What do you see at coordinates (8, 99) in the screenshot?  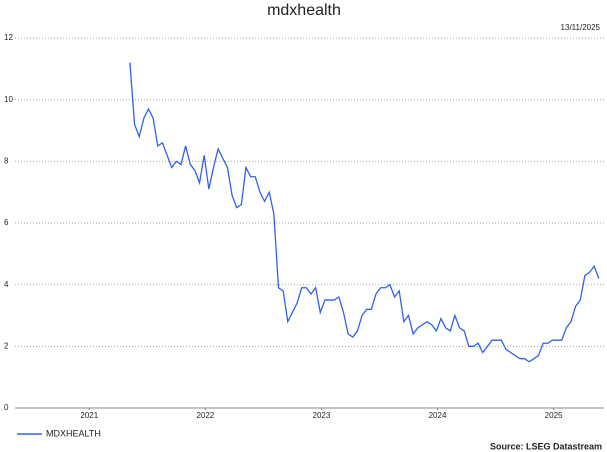 I see `y-tick-label: 10` at bounding box center [8, 99].